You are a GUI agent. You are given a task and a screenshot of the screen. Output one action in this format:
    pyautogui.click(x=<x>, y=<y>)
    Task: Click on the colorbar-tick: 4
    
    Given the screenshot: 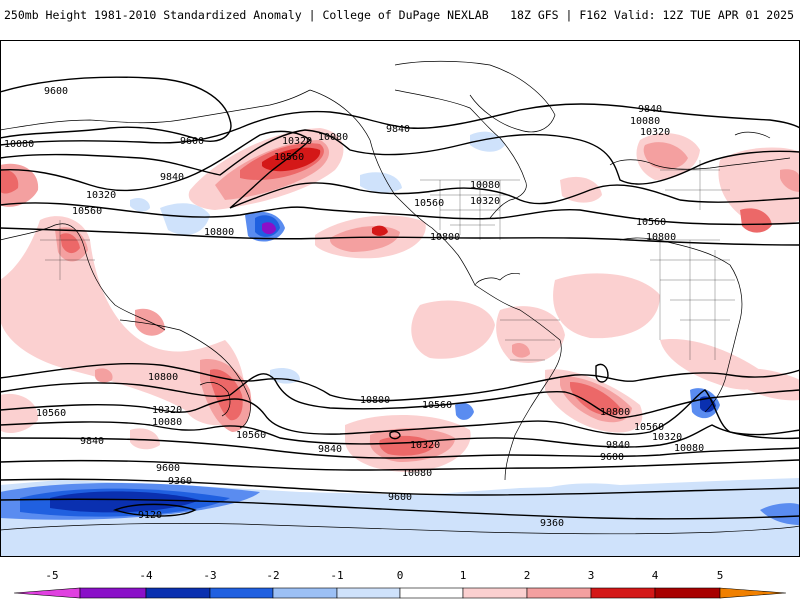 What is the action you would take?
    pyautogui.click(x=655, y=575)
    